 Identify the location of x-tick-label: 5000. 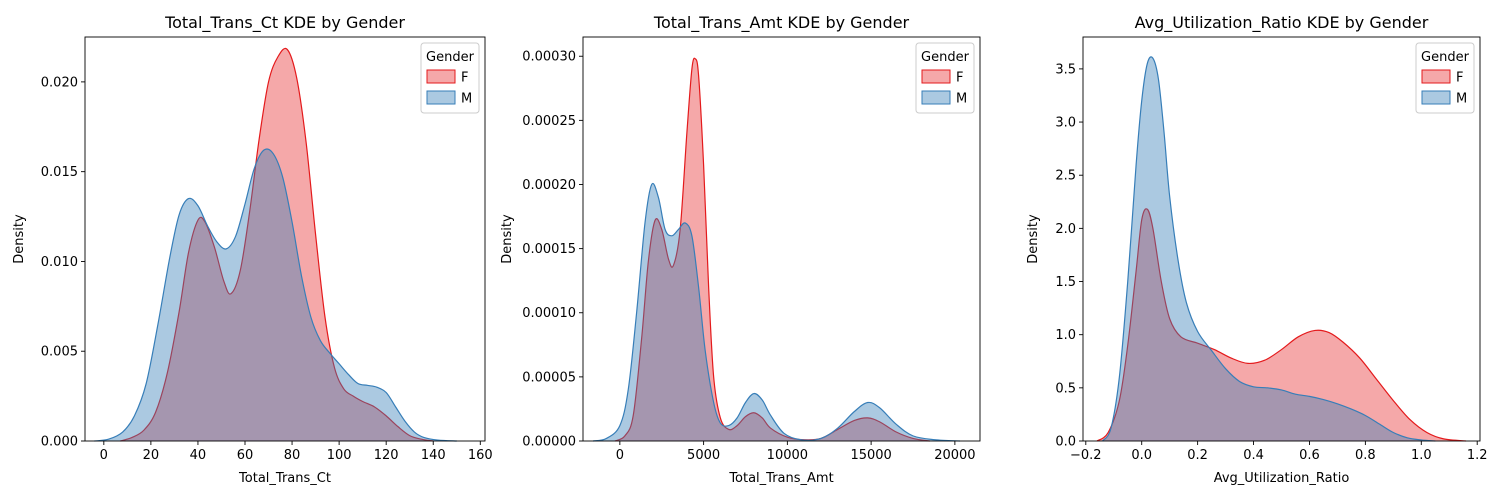
(703, 455).